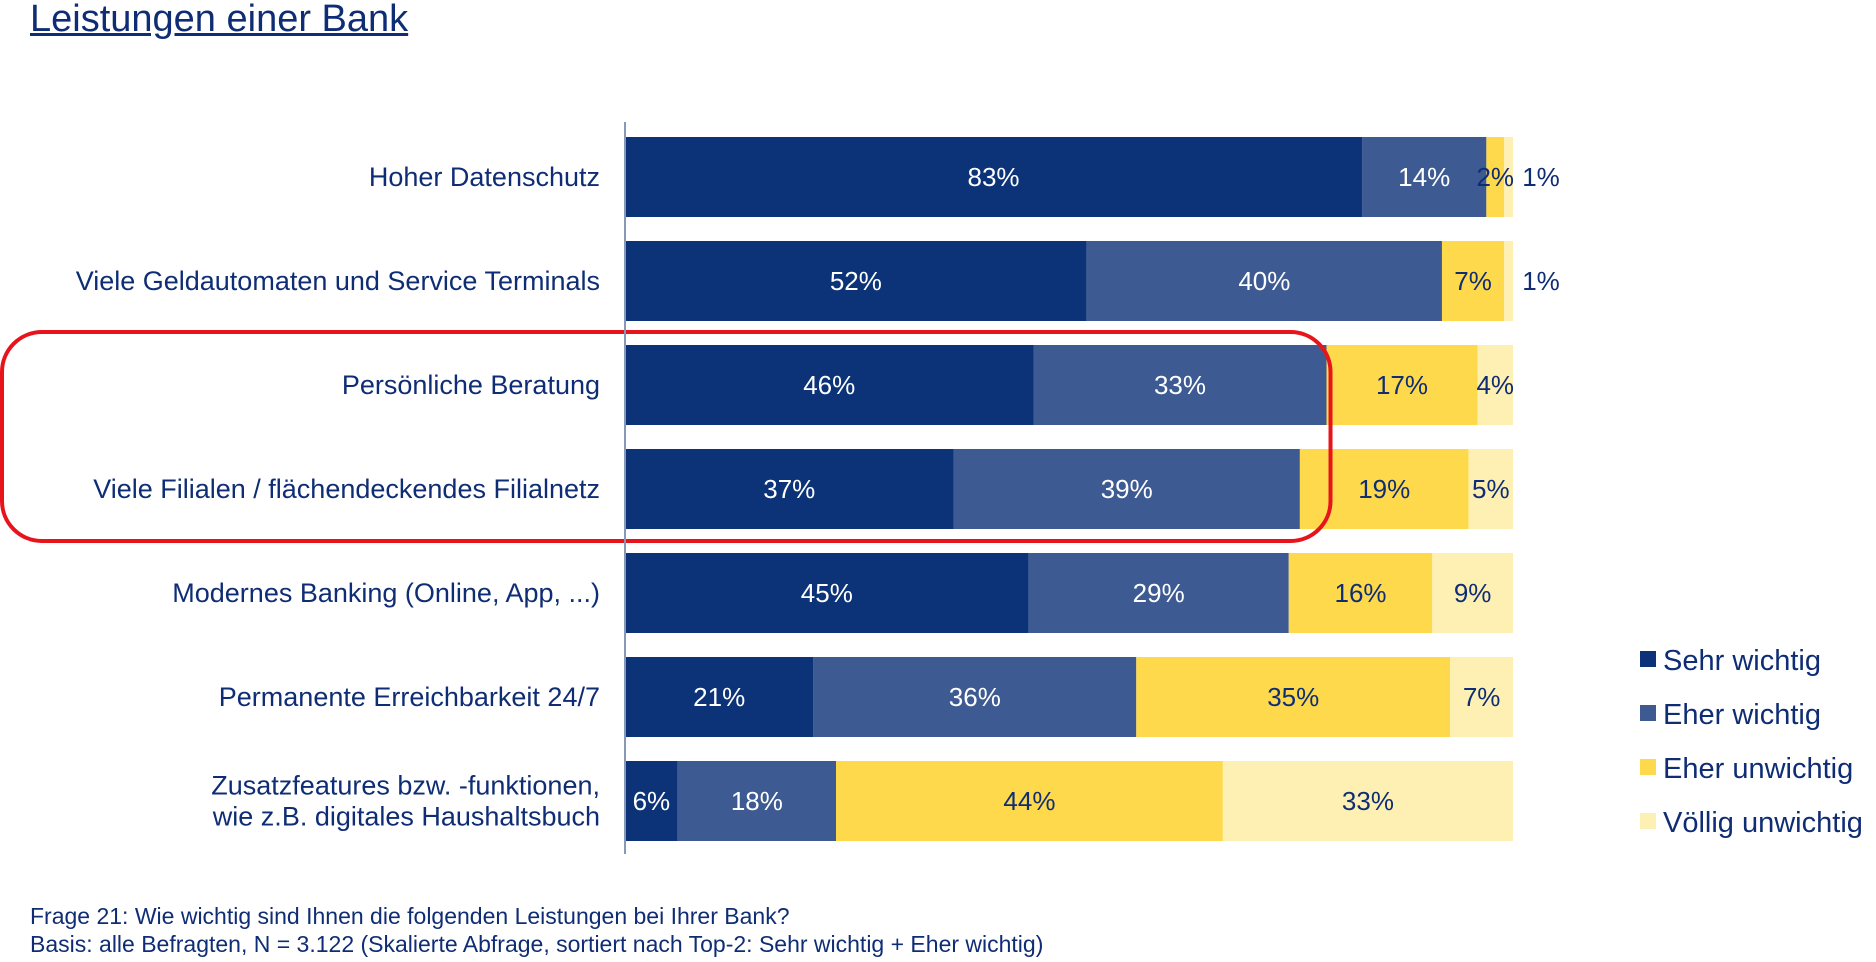 This screenshot has height=962, width=1876. I want to click on data-label: 4%, so click(1495, 385).